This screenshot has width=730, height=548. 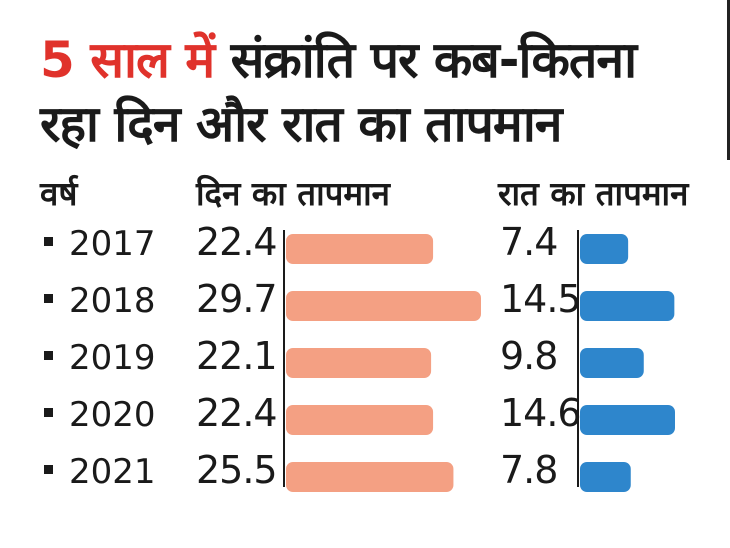 I want to click on year-label: 2021, so click(x=100, y=471).